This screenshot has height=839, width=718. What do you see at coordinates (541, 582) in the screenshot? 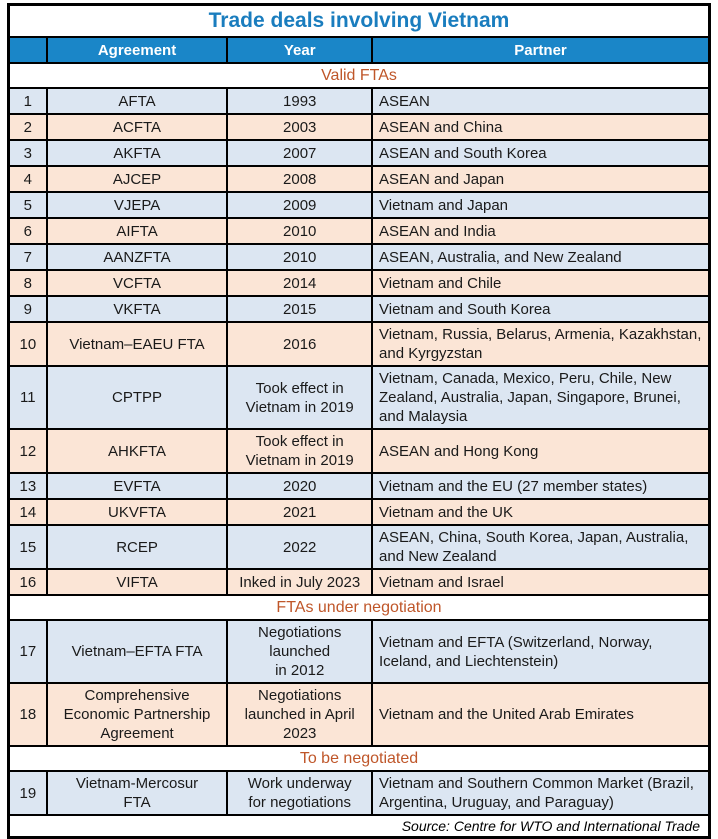
I see `partner-cell: Vietnam and Israel` at bounding box center [541, 582].